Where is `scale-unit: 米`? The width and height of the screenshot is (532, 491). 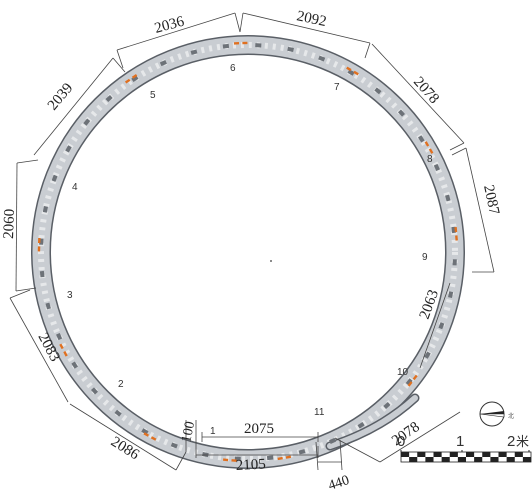
scale-unit: 米 is located at coordinates (522, 441).